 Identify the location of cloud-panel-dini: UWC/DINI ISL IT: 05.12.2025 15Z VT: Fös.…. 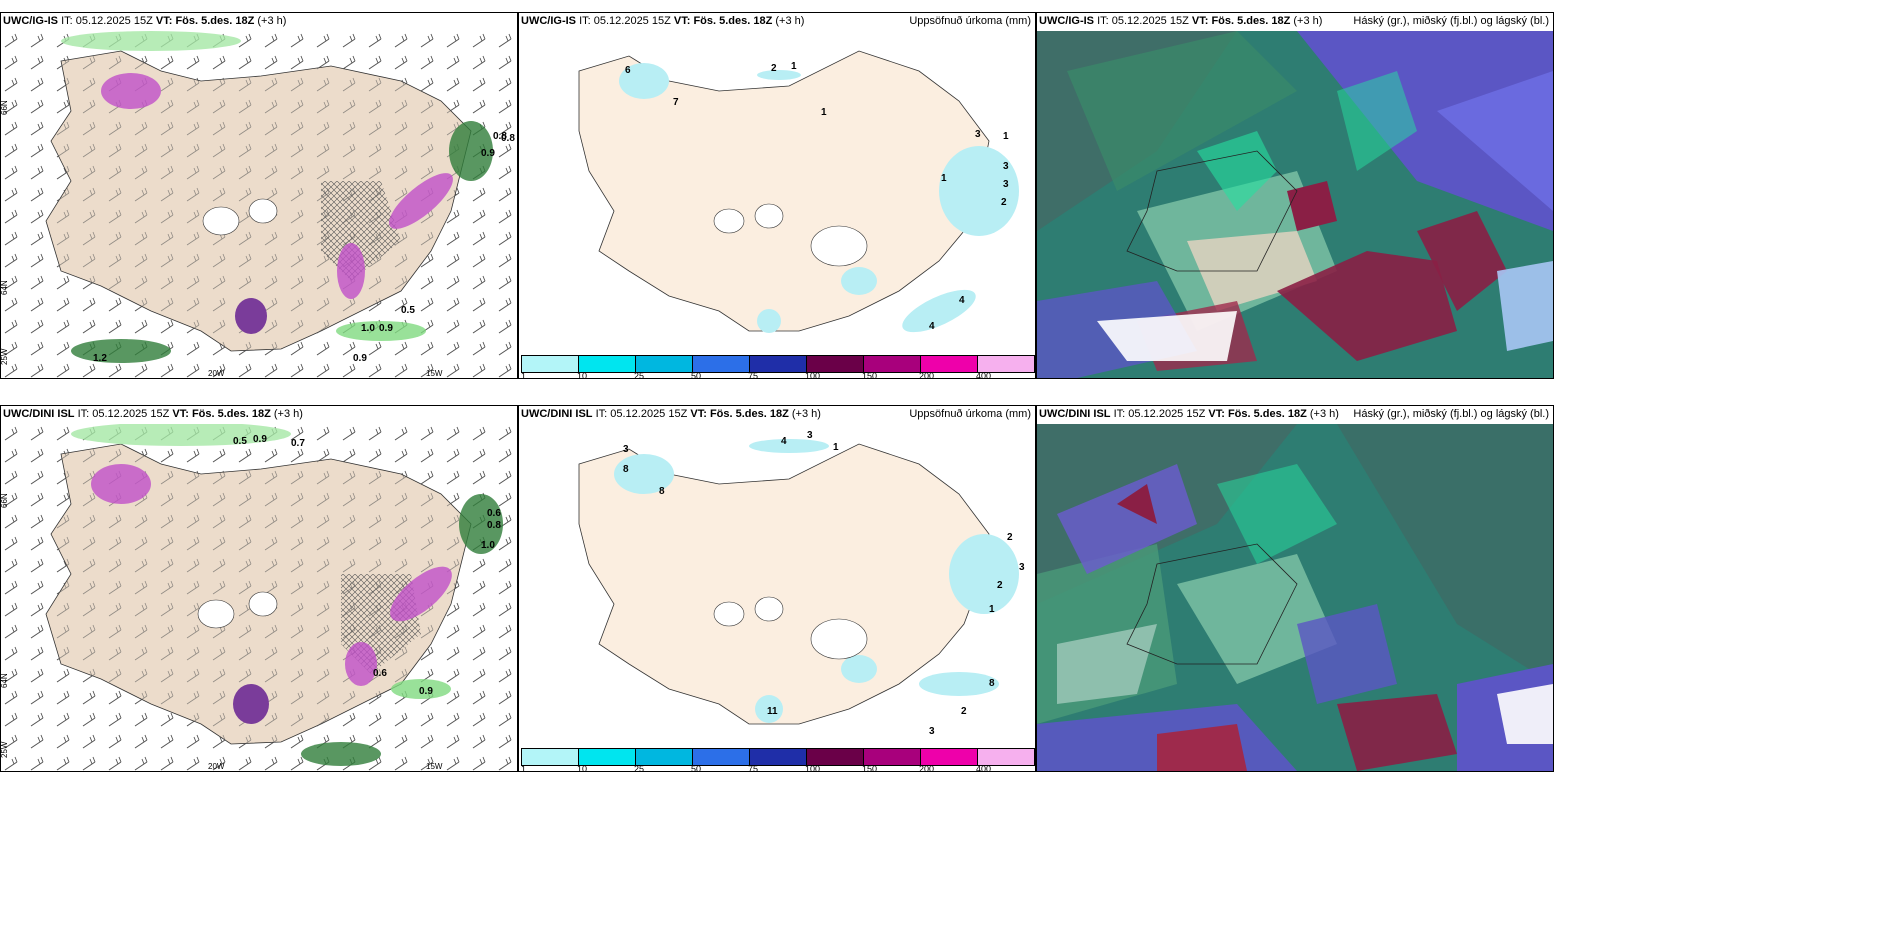
(1295, 588).